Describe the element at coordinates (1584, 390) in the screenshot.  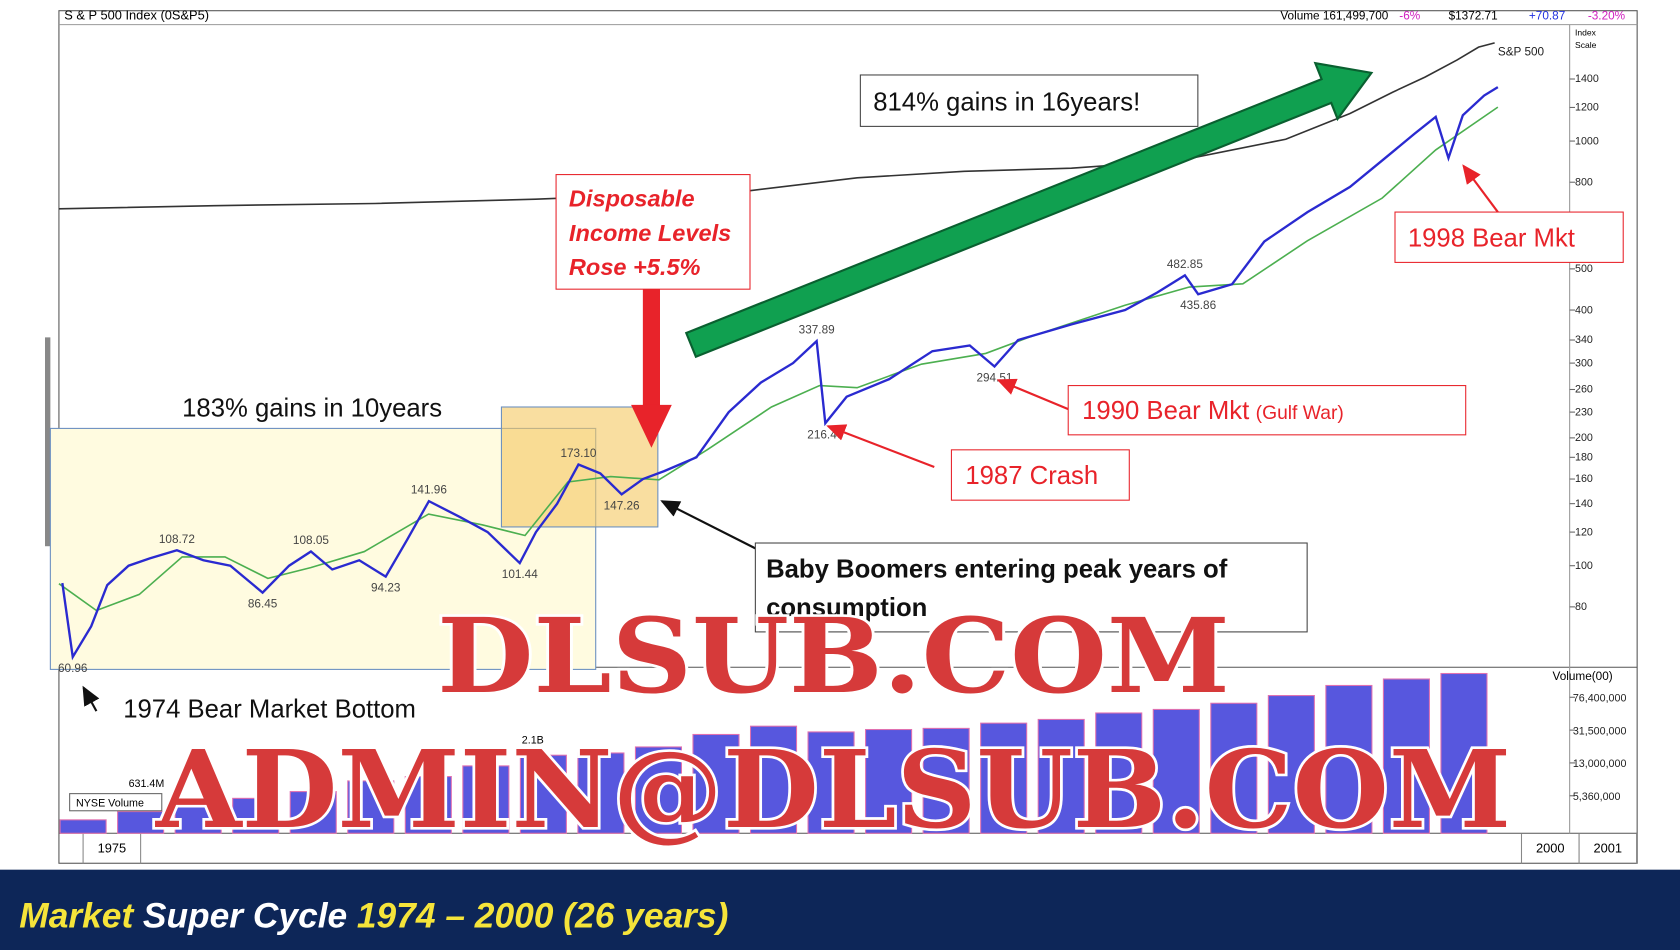
I see `y-tick-label: 260` at that location.